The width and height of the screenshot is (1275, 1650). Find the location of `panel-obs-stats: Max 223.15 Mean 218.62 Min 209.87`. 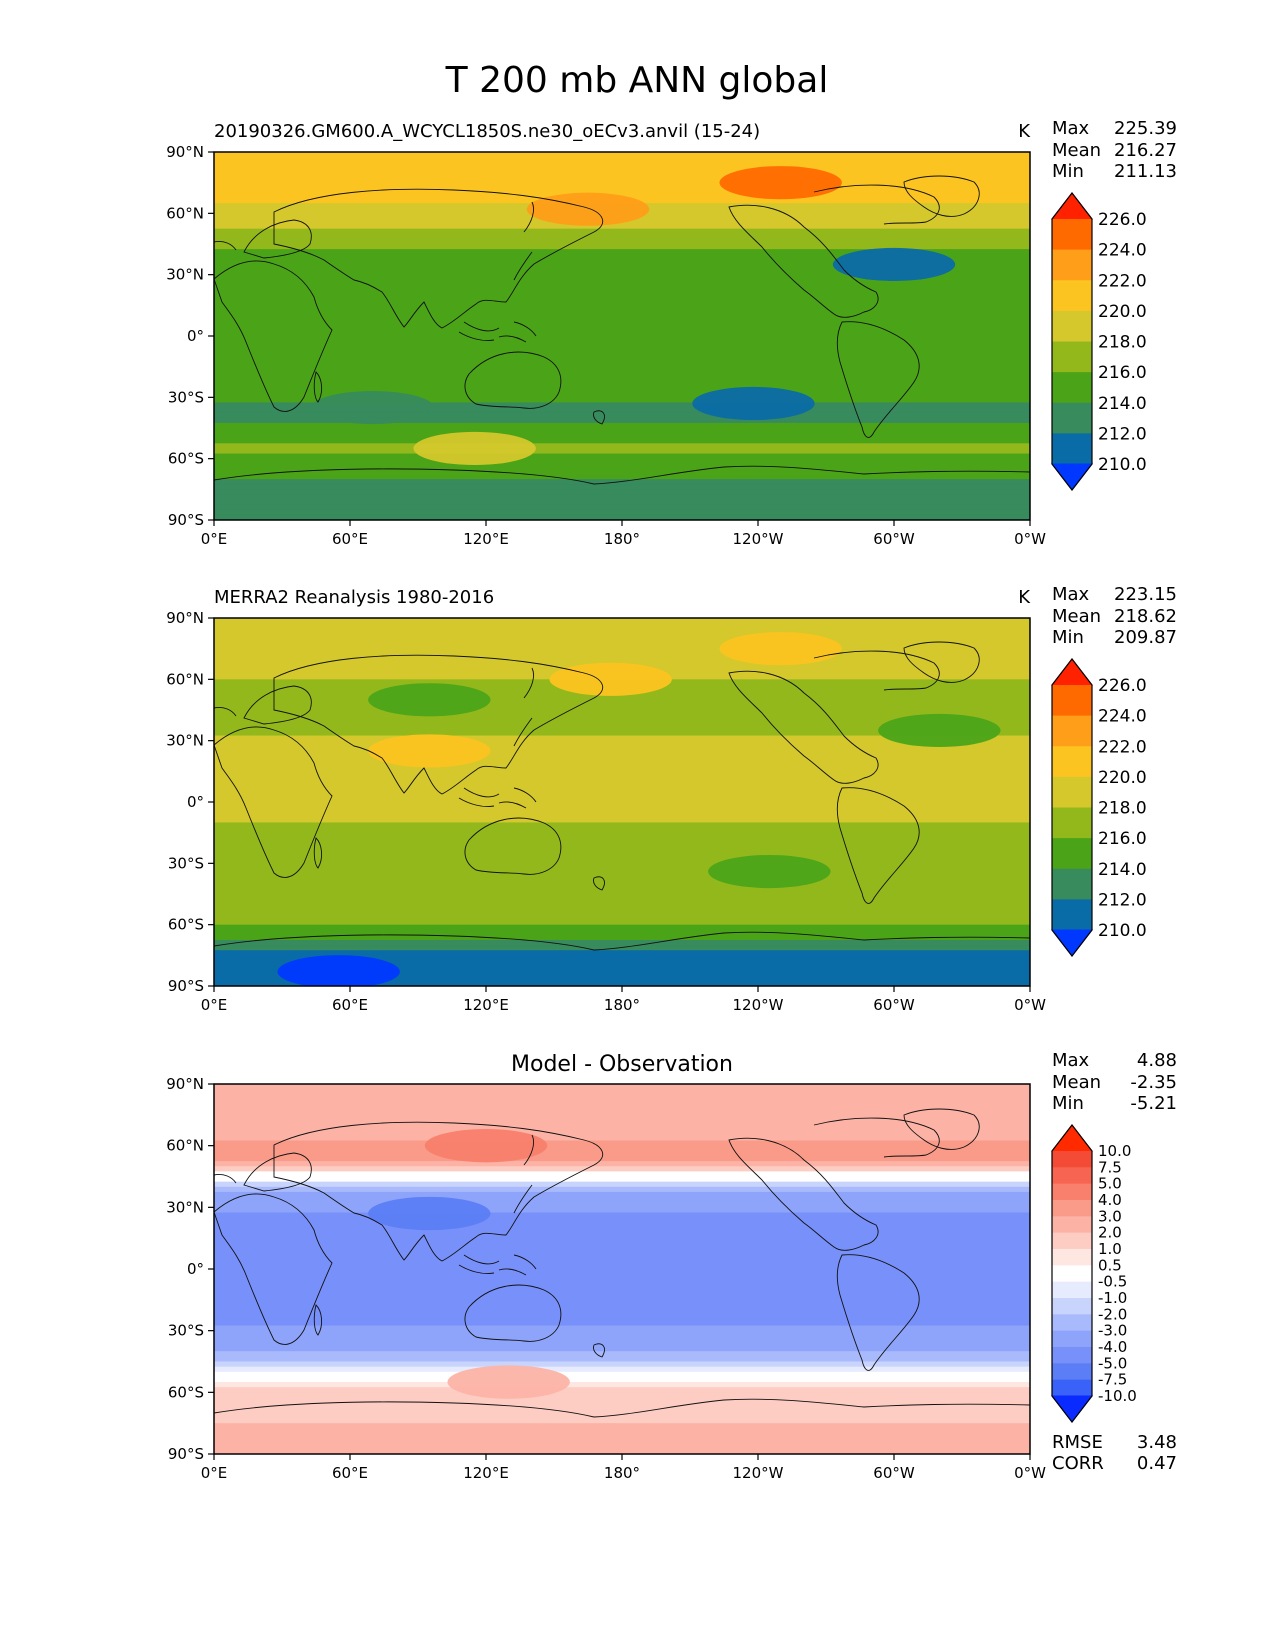

panel-obs-stats: Max 223.15 Mean 218.62 Min 209.87 is located at coordinates (1114, 616).